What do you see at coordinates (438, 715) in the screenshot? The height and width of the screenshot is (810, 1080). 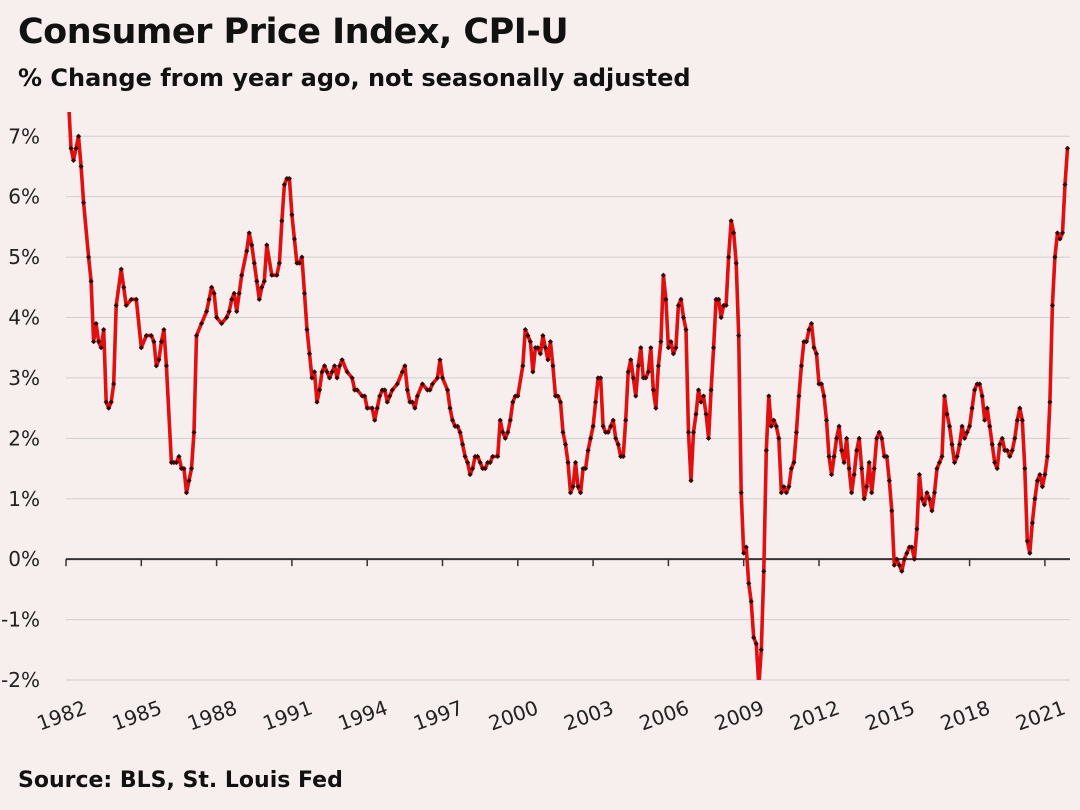 I see `x-tick-label: 1997` at bounding box center [438, 715].